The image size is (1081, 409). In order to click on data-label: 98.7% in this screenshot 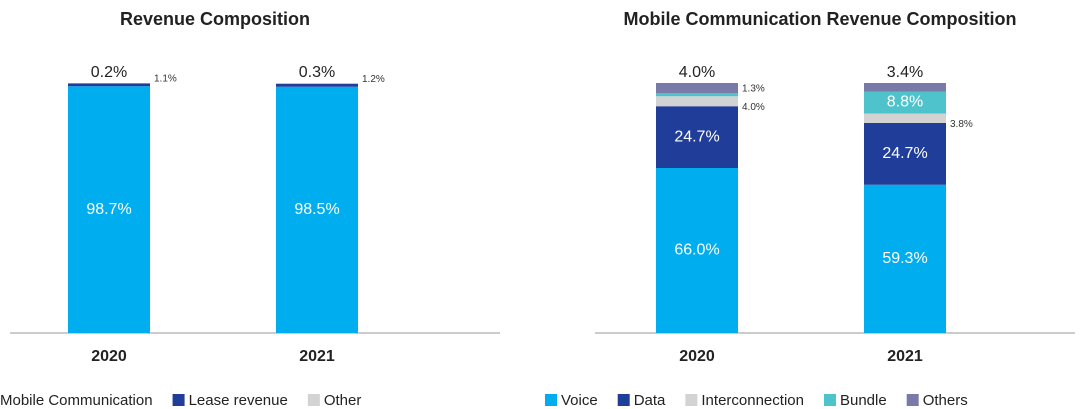, I will do `click(108, 209)`.